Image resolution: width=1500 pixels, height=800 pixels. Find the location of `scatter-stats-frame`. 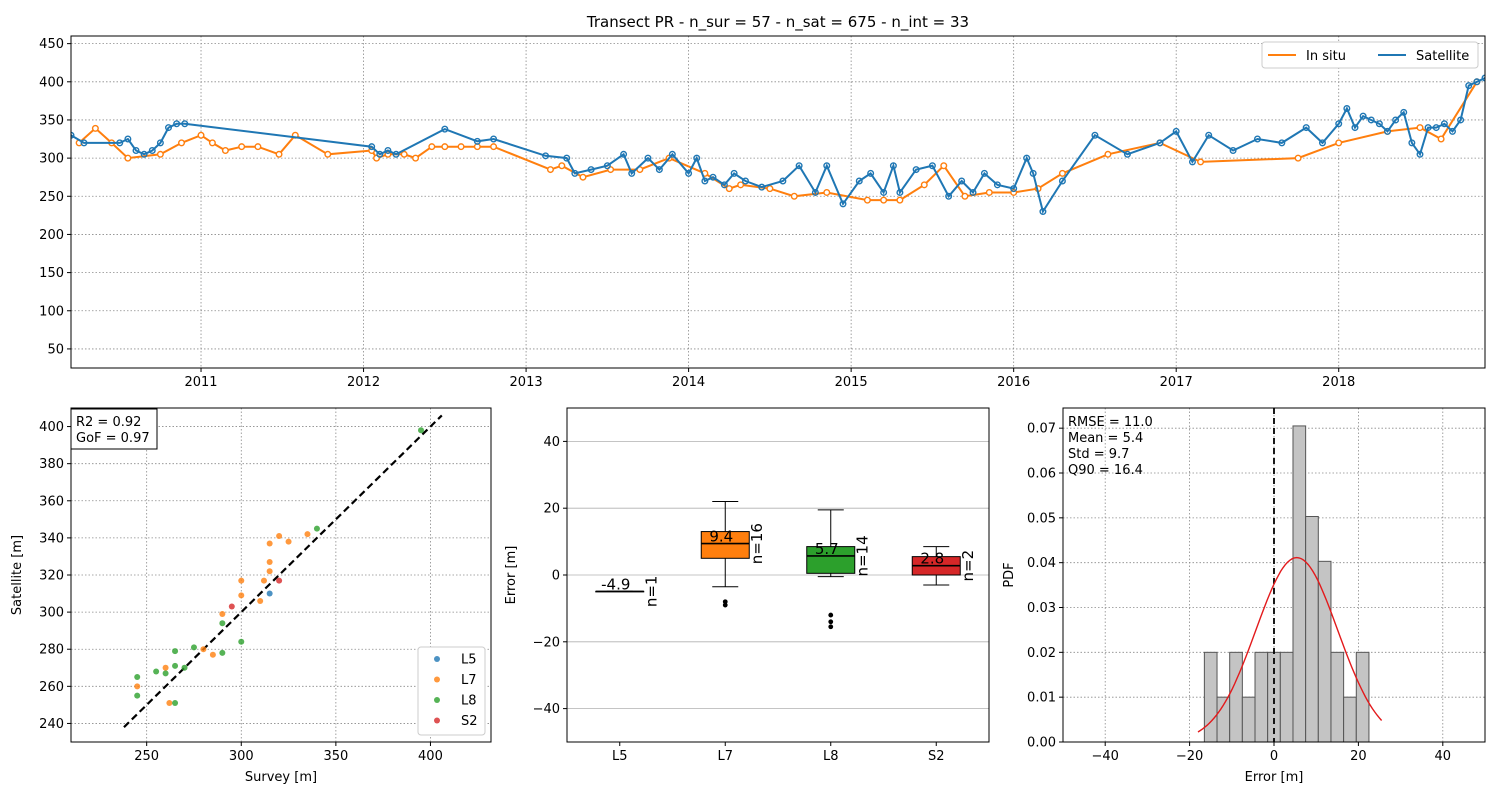

scatter-stats-frame is located at coordinates (114, 429).